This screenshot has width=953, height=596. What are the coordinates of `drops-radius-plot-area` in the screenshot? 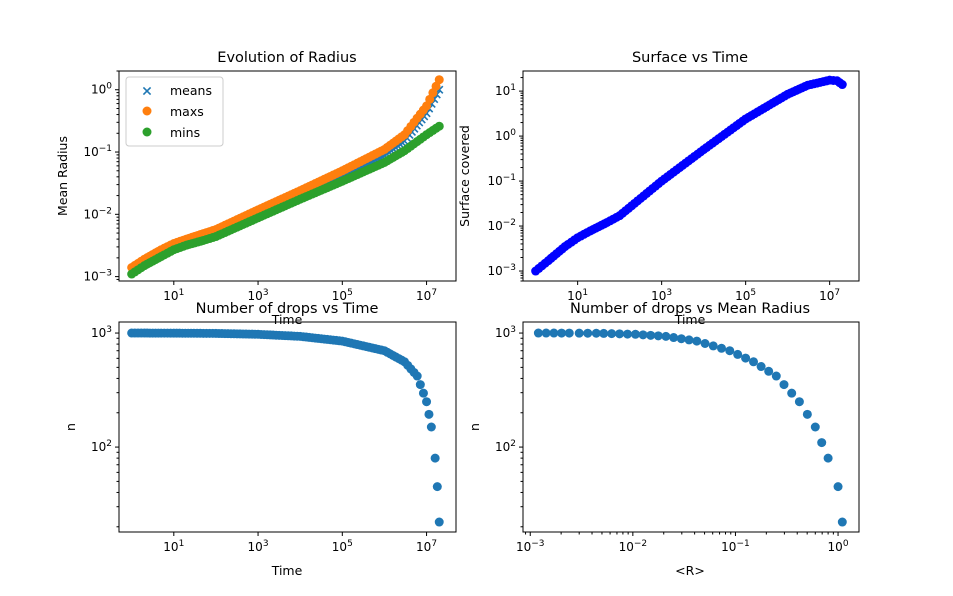 It's located at (690, 427).